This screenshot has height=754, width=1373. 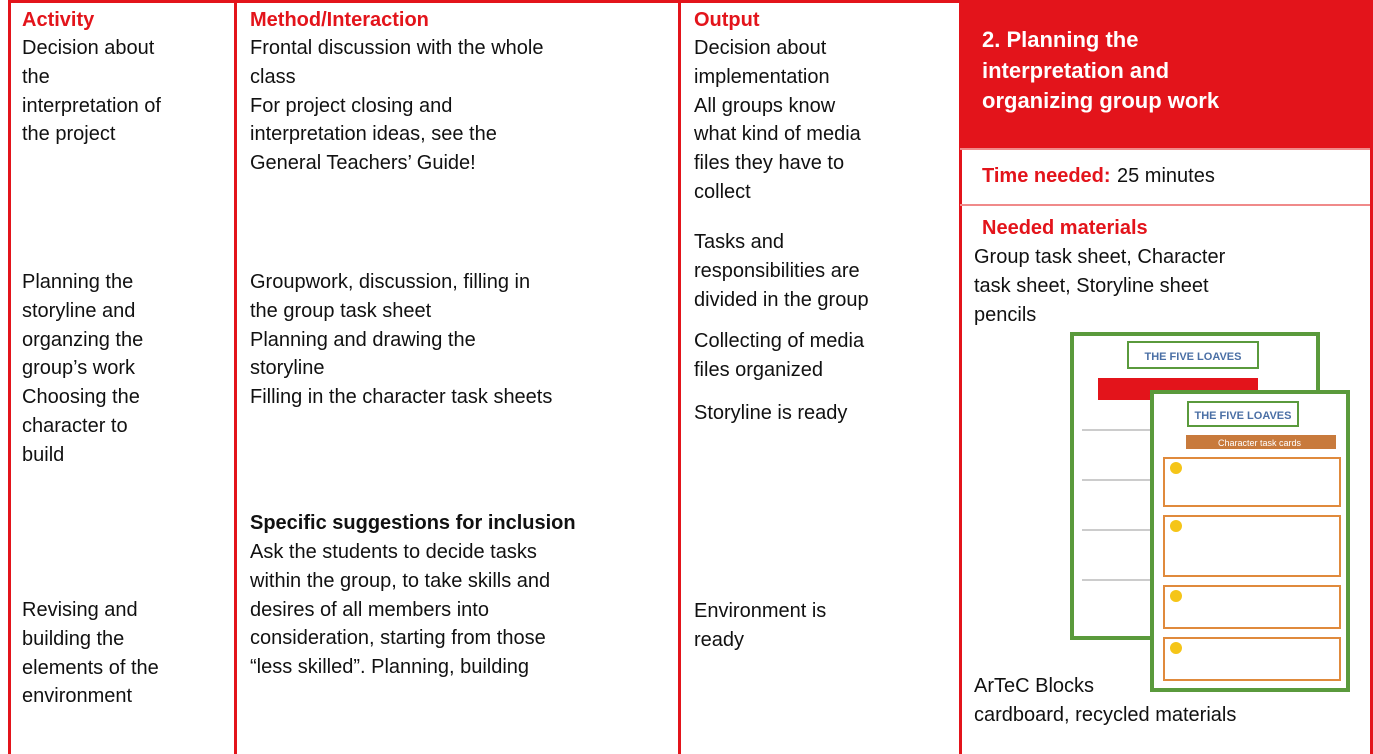 What do you see at coordinates (413, 523) in the screenshot?
I see `inclusion-heading: Specific suggestions for inclusion` at bounding box center [413, 523].